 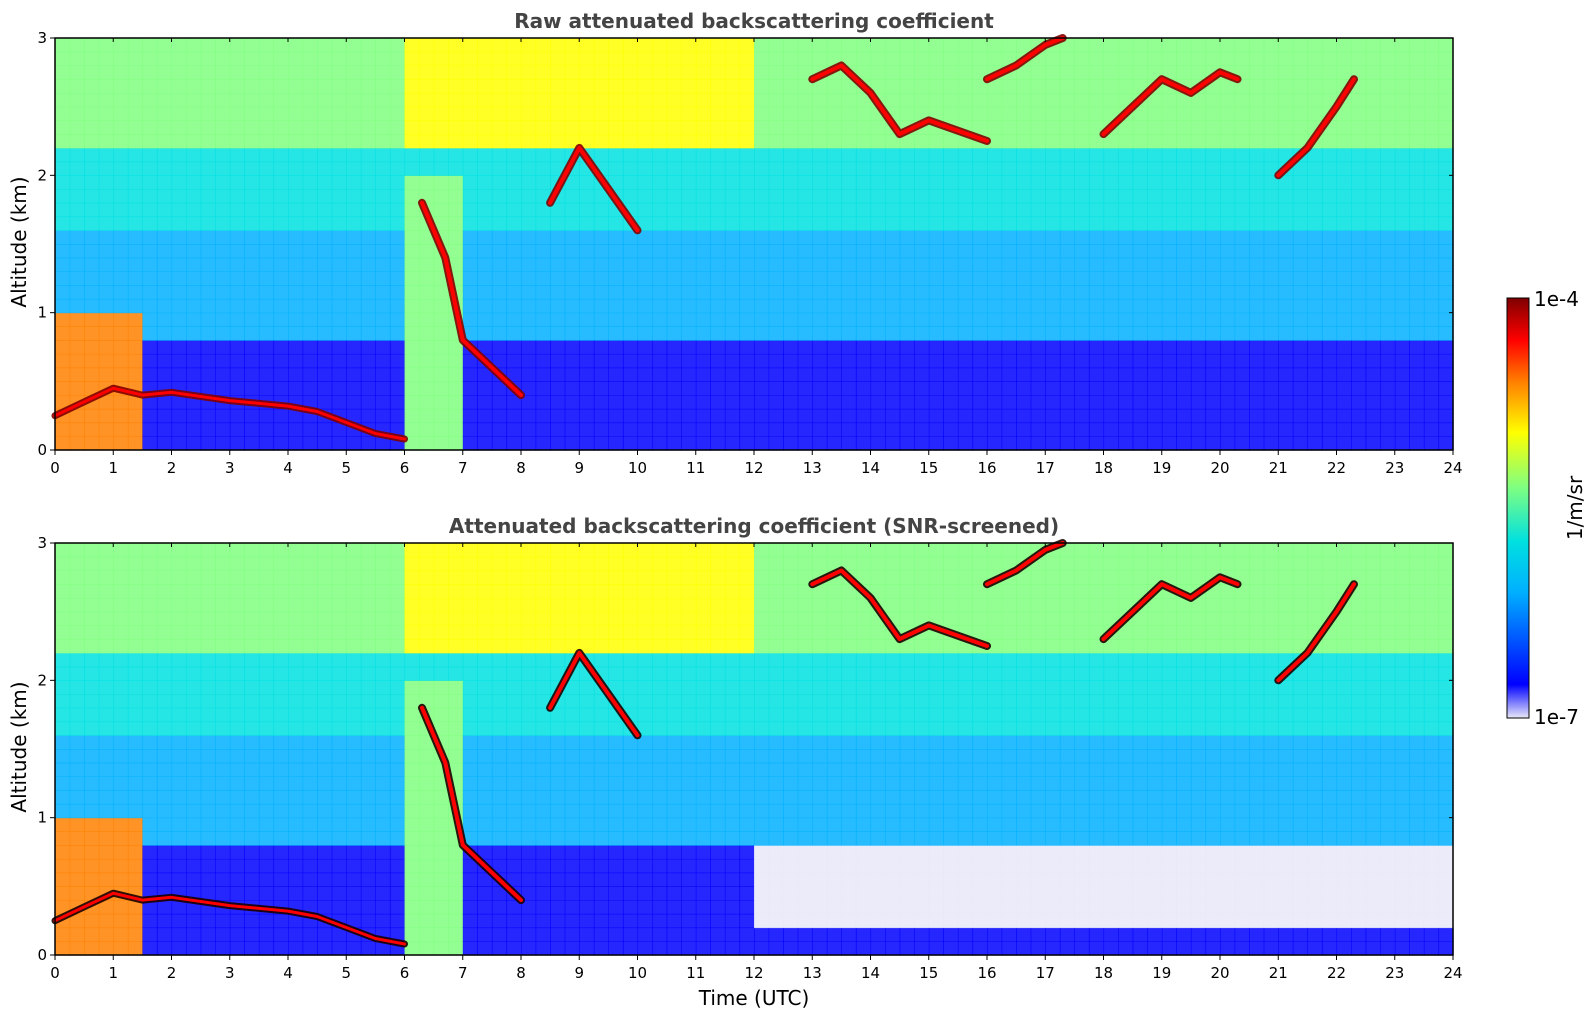 I want to click on x-tick-label: 7, so click(x=463, y=468).